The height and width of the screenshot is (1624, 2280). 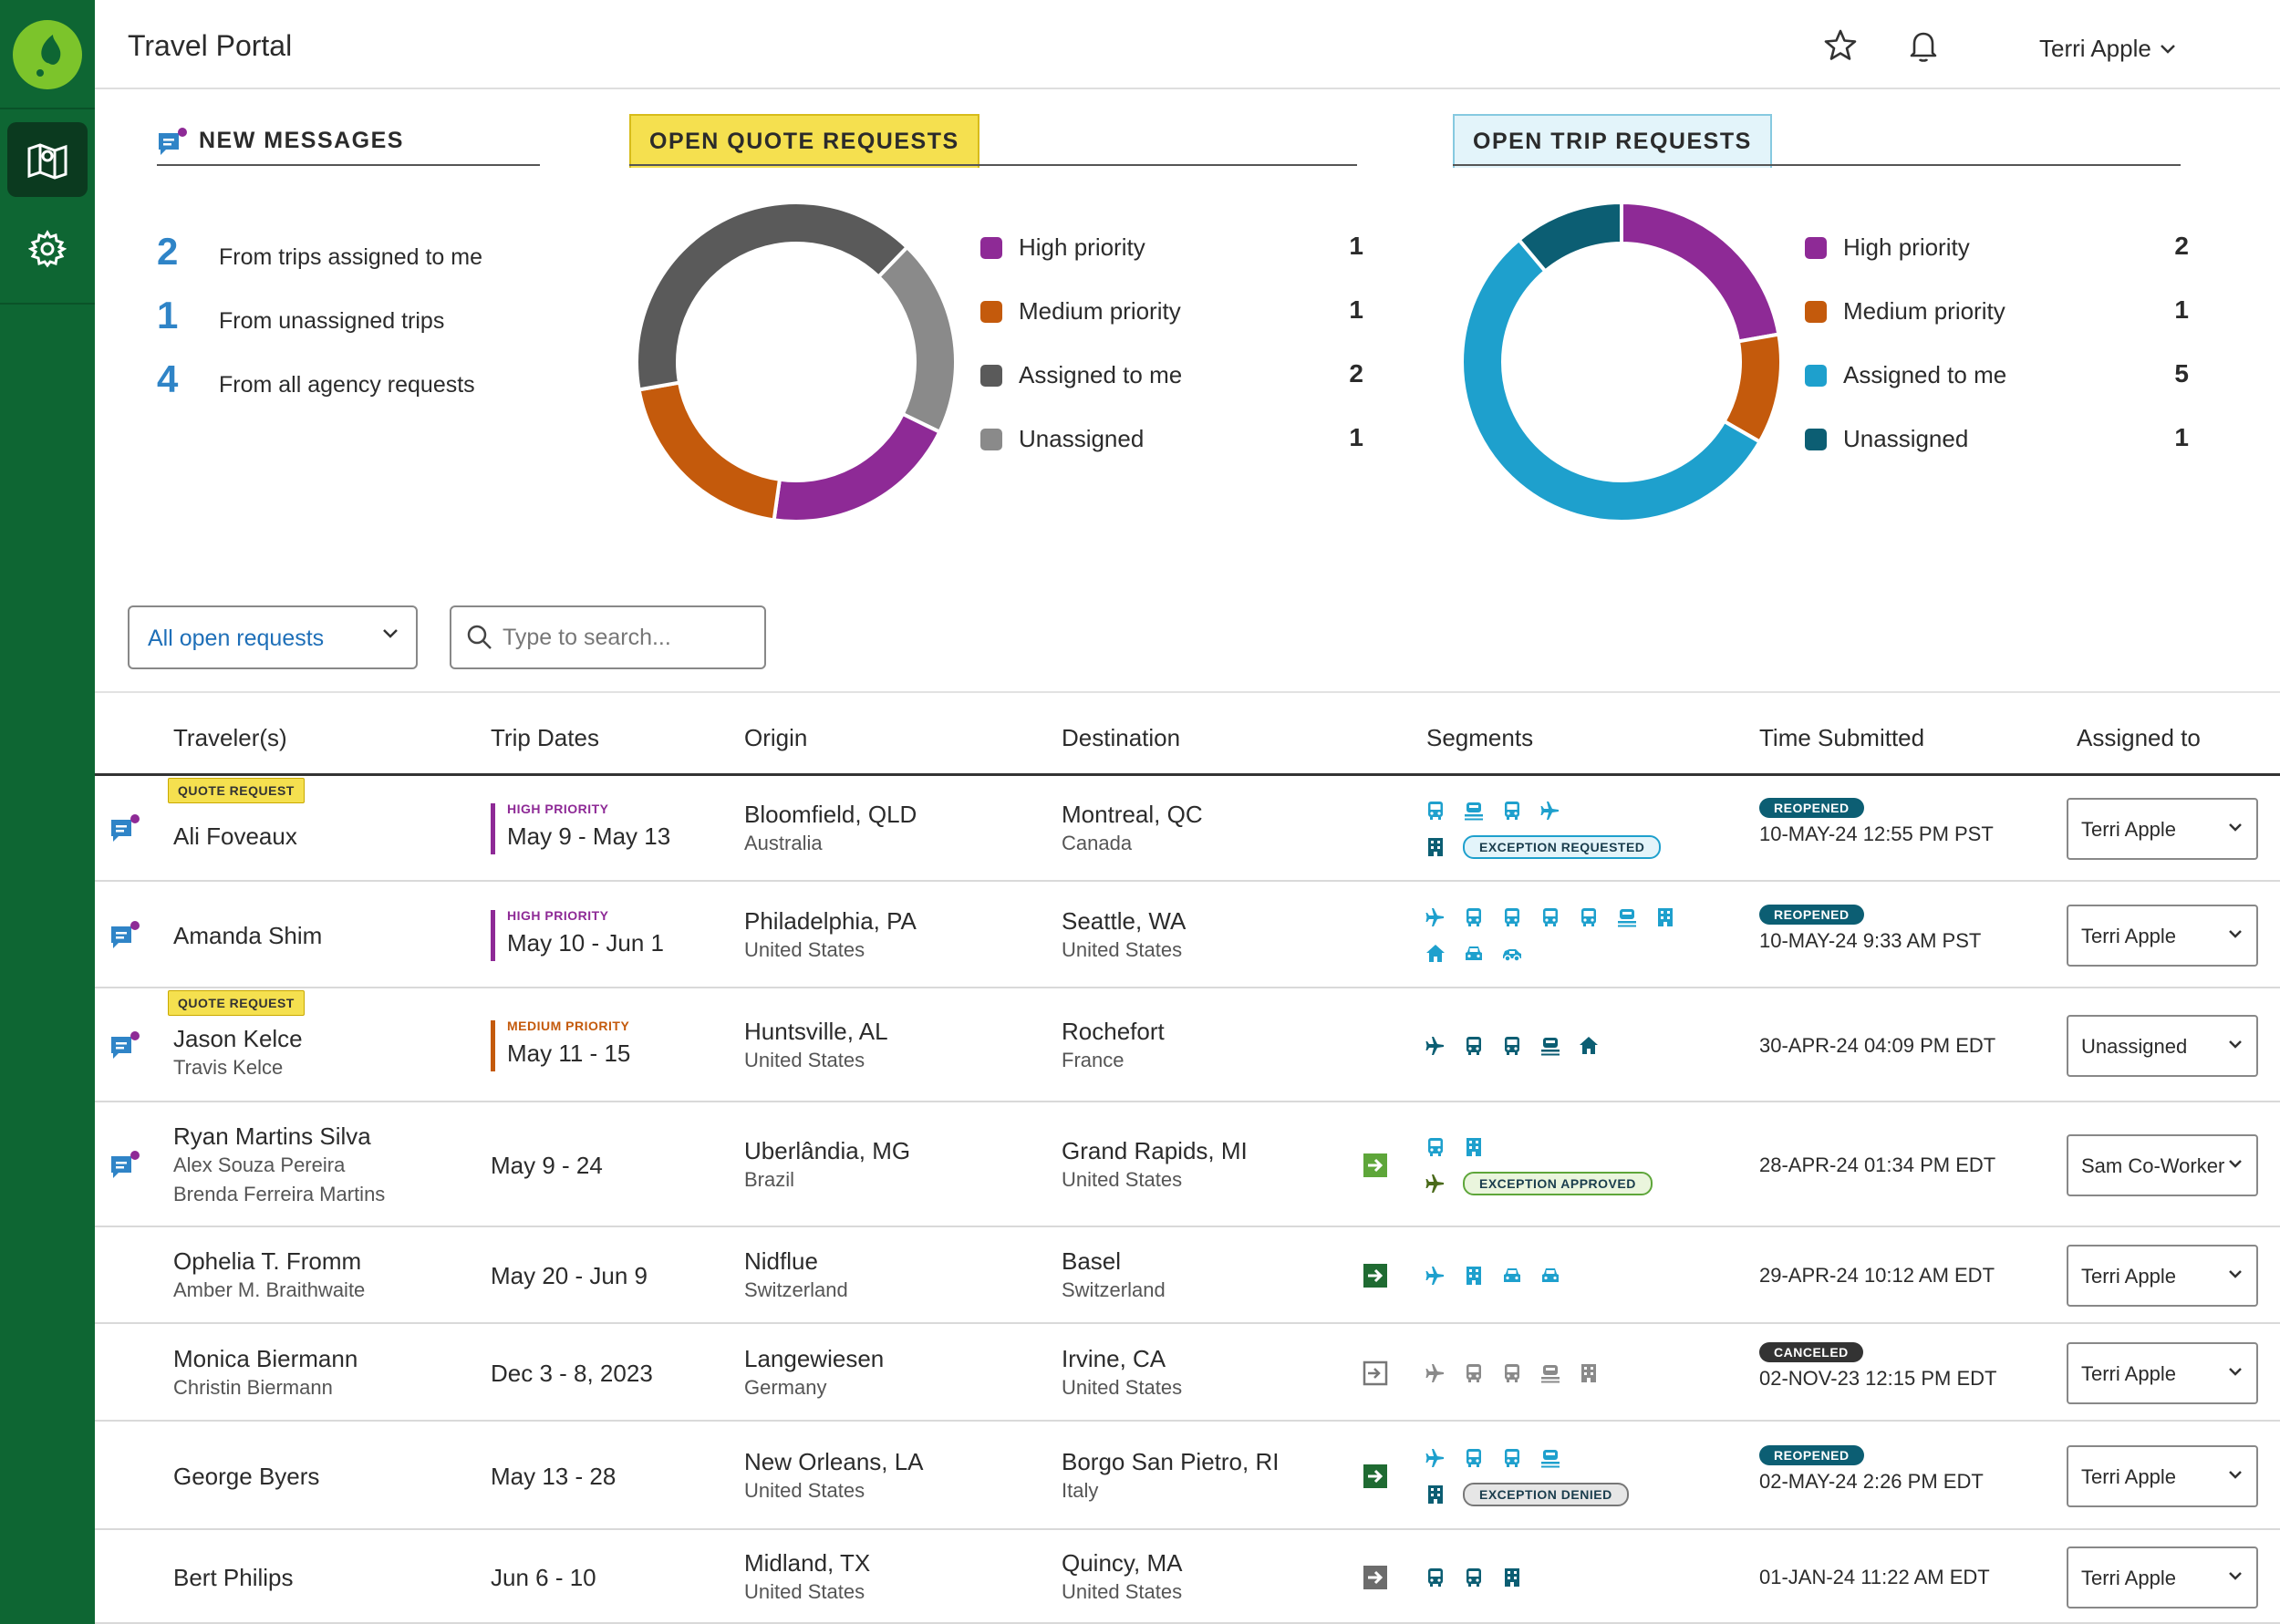 What do you see at coordinates (1114, 1031) in the screenshot?
I see `destination-city: Rochefort` at bounding box center [1114, 1031].